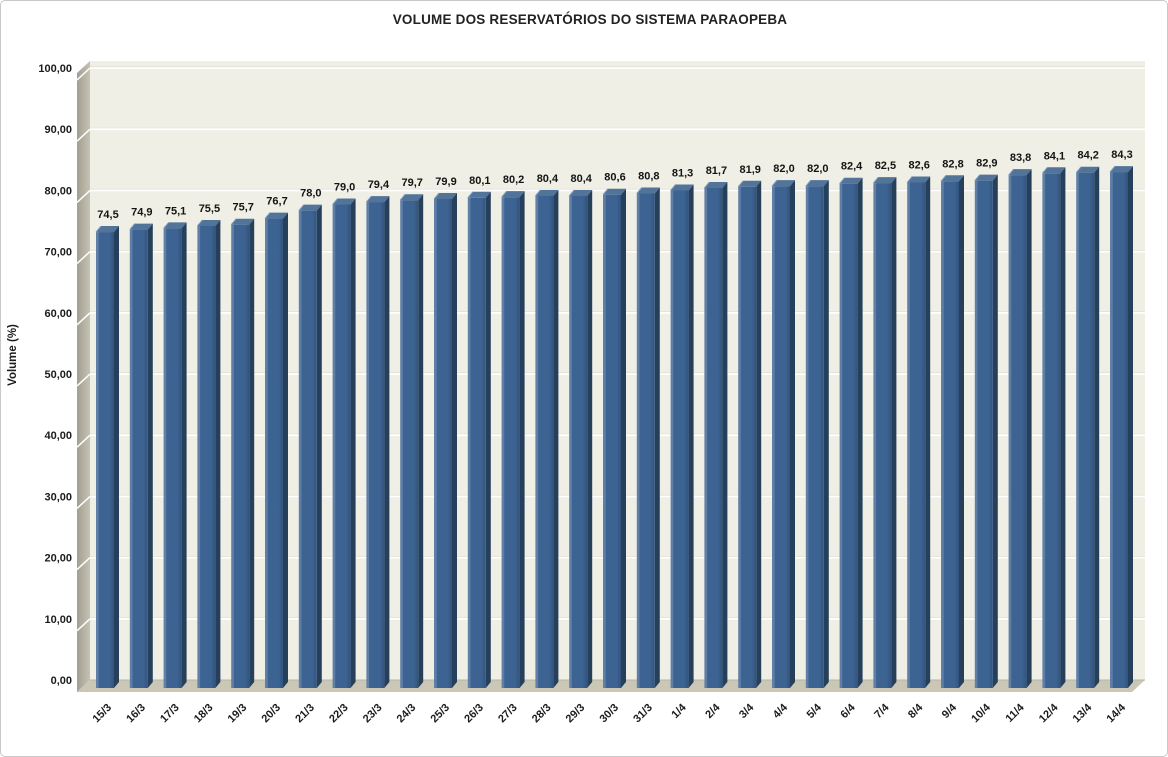  What do you see at coordinates (479, 181) in the screenshot?
I see `bar-value-label: 80,1` at bounding box center [479, 181].